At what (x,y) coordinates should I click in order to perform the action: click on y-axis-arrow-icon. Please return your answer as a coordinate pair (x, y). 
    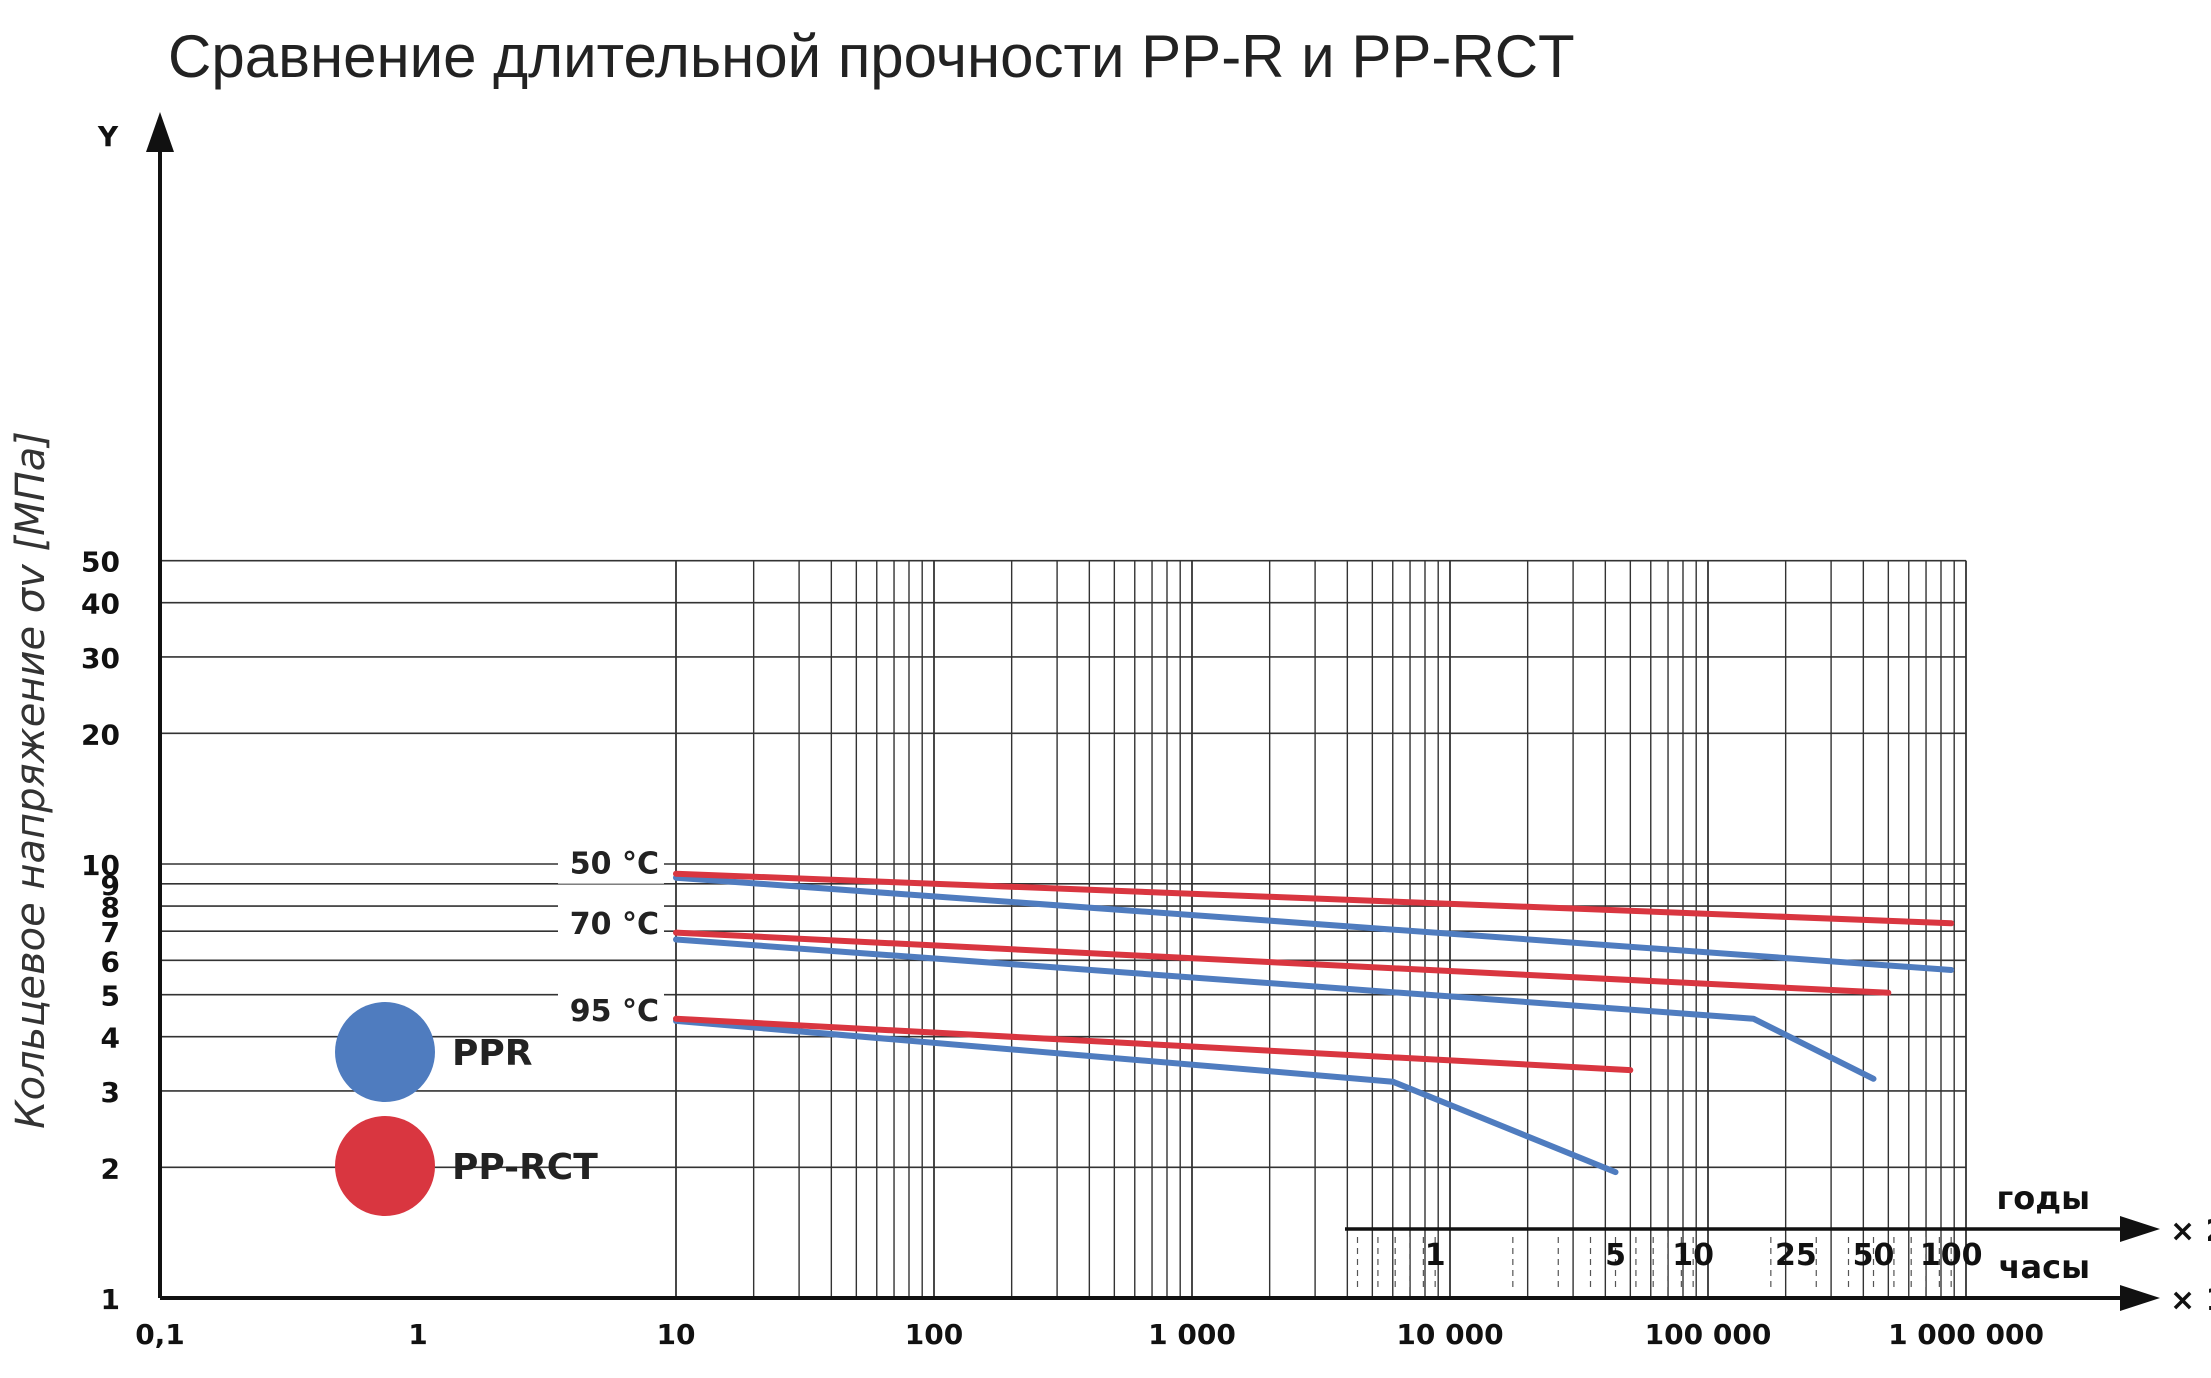
    Looking at the image, I should click on (160, 132).